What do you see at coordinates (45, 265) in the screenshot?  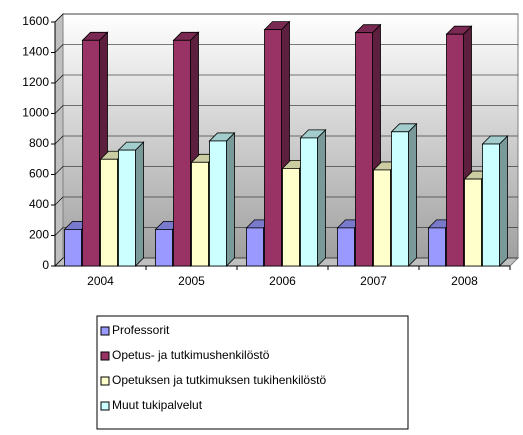 I see `y-tick-label: 0` at bounding box center [45, 265].